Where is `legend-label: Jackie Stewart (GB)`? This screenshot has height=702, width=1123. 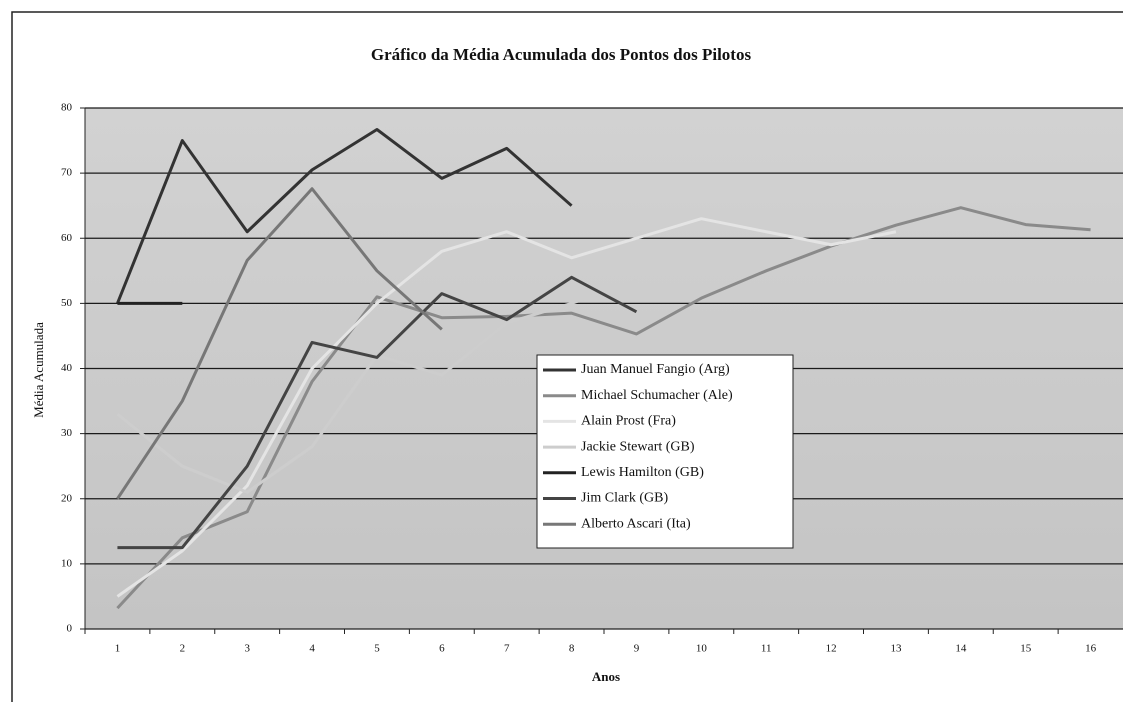
legend-label: Jackie Stewart (GB) is located at coordinates (638, 446).